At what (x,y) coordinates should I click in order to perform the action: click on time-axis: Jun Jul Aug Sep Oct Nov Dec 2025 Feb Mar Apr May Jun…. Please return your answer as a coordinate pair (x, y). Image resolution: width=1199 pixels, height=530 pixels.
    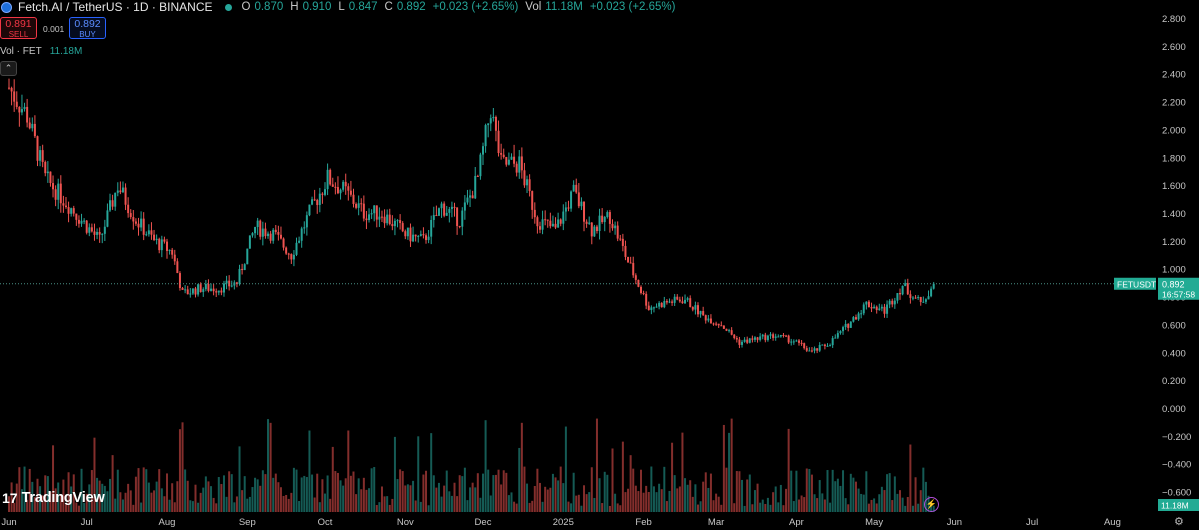
    Looking at the image, I should click on (561, 522).